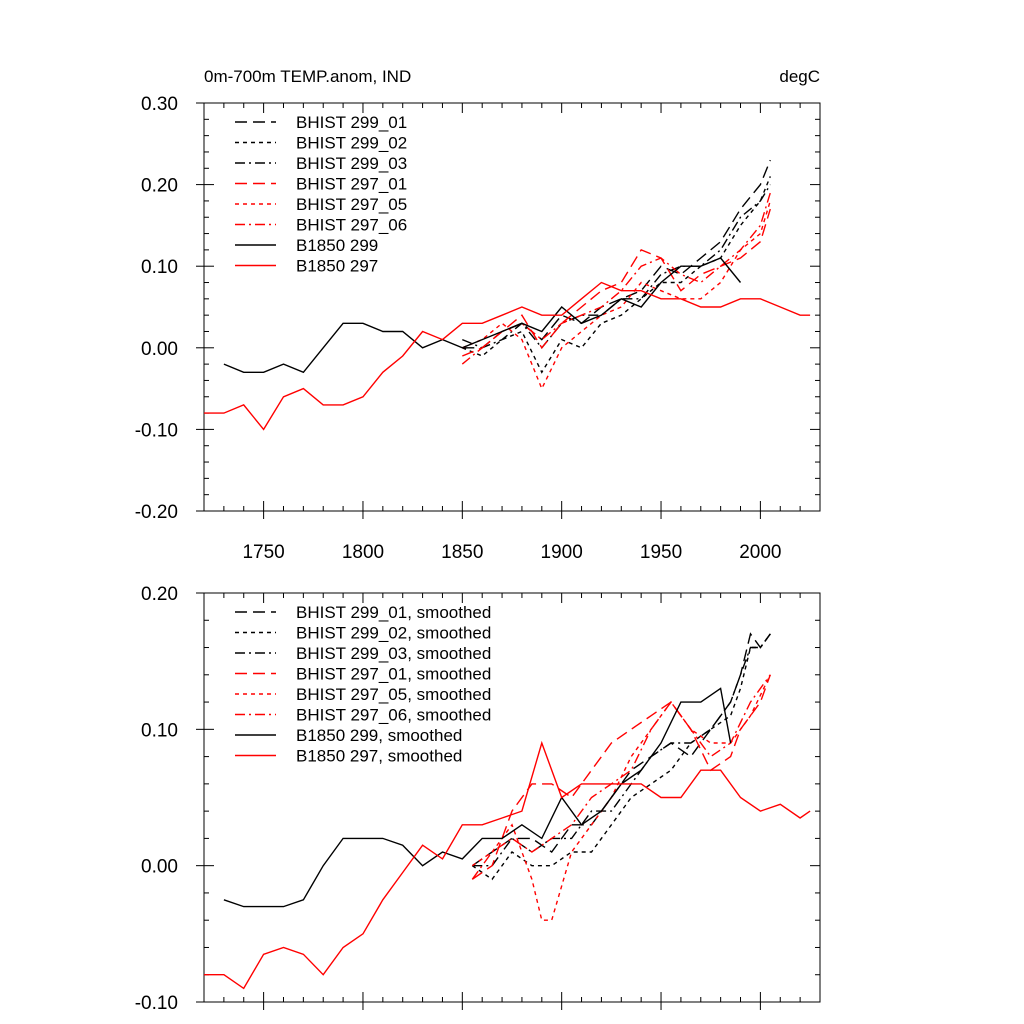 This screenshot has width=1024, height=1024. What do you see at coordinates (337, 266) in the screenshot?
I see `legend-label: B1850 297` at bounding box center [337, 266].